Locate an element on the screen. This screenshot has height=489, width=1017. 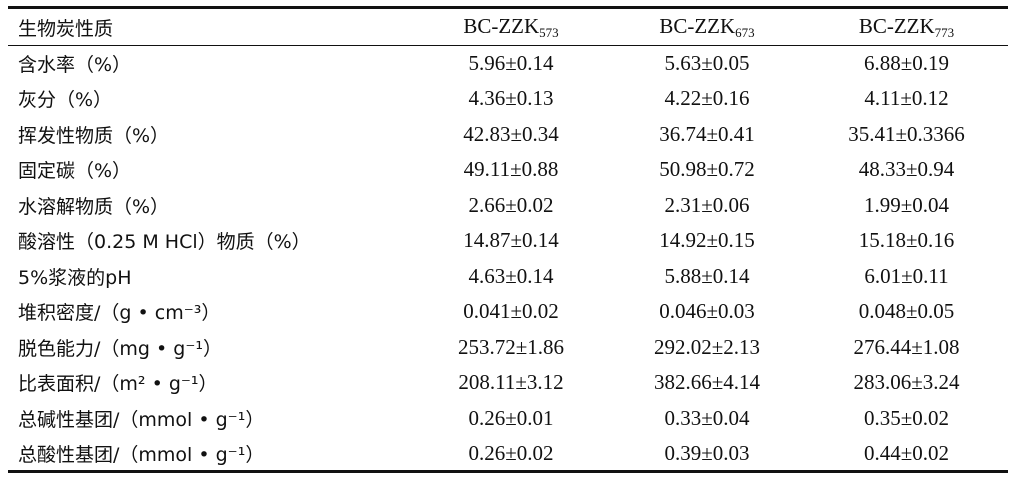
cell-value: 0.35±0.02 is located at coordinates (906, 417).